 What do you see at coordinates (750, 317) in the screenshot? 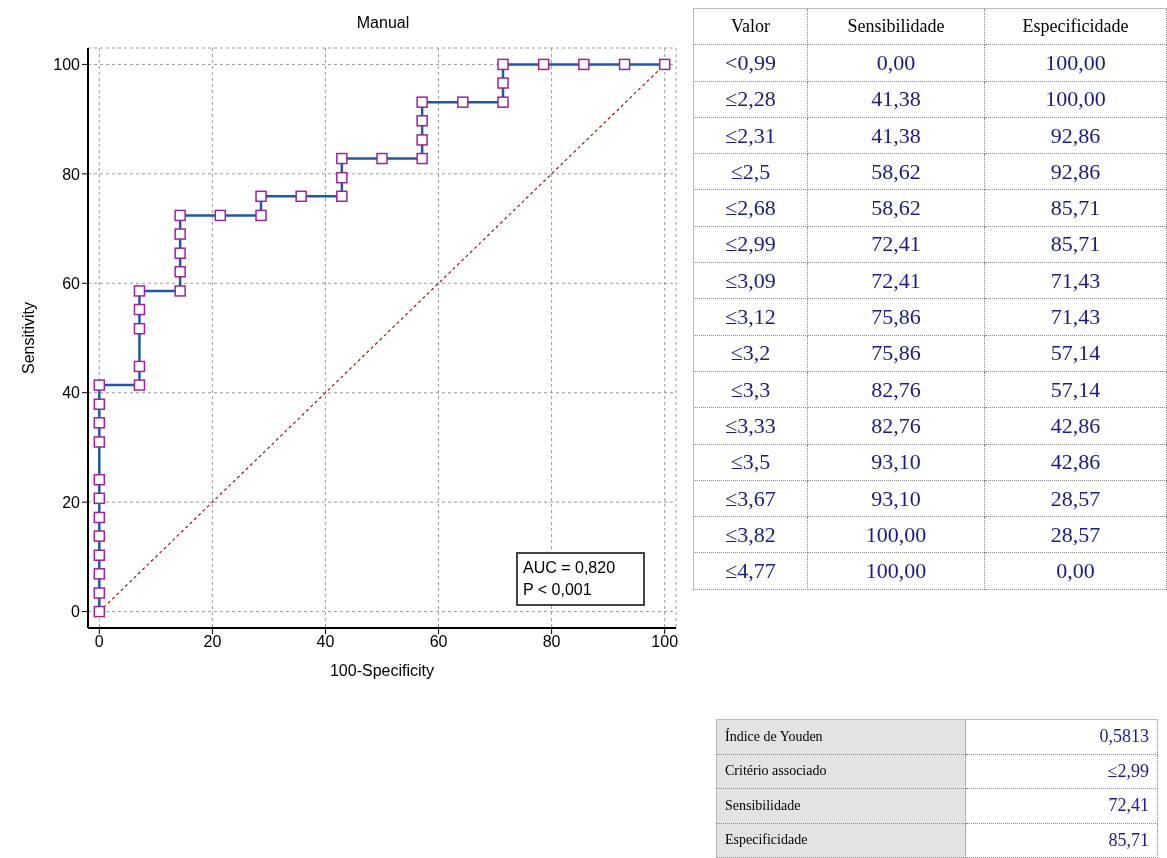
I see `text: ≤3,12` at bounding box center [750, 317].